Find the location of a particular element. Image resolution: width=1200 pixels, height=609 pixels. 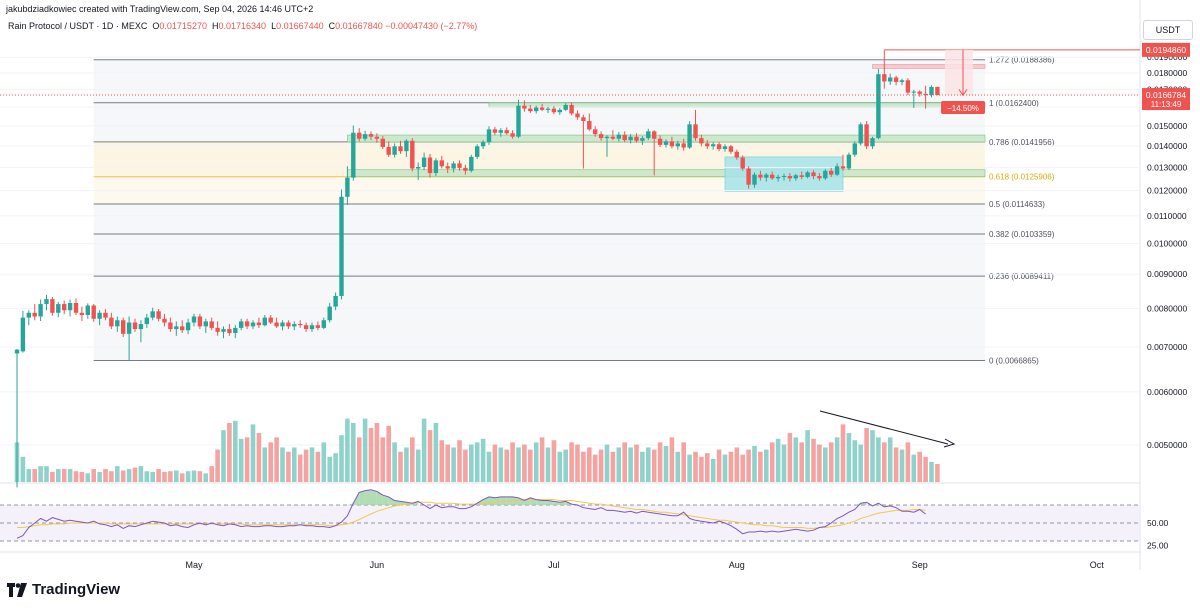

tradingview-logo: TradingView is located at coordinates (63, 589).